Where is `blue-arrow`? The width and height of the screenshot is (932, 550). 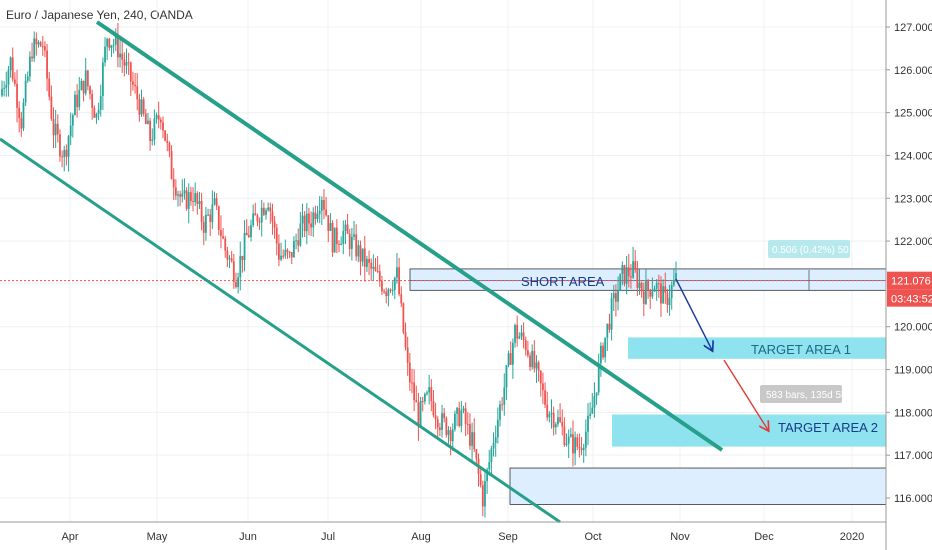
blue-arrow is located at coordinates (693, 314).